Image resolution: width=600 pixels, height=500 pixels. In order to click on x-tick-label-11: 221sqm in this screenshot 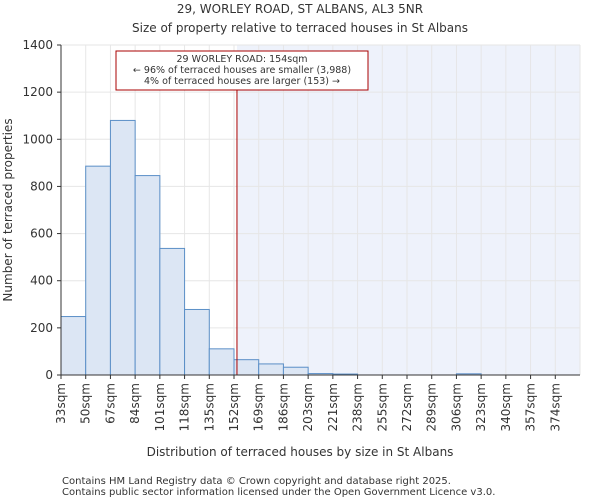, I will do `click(333, 407)`.